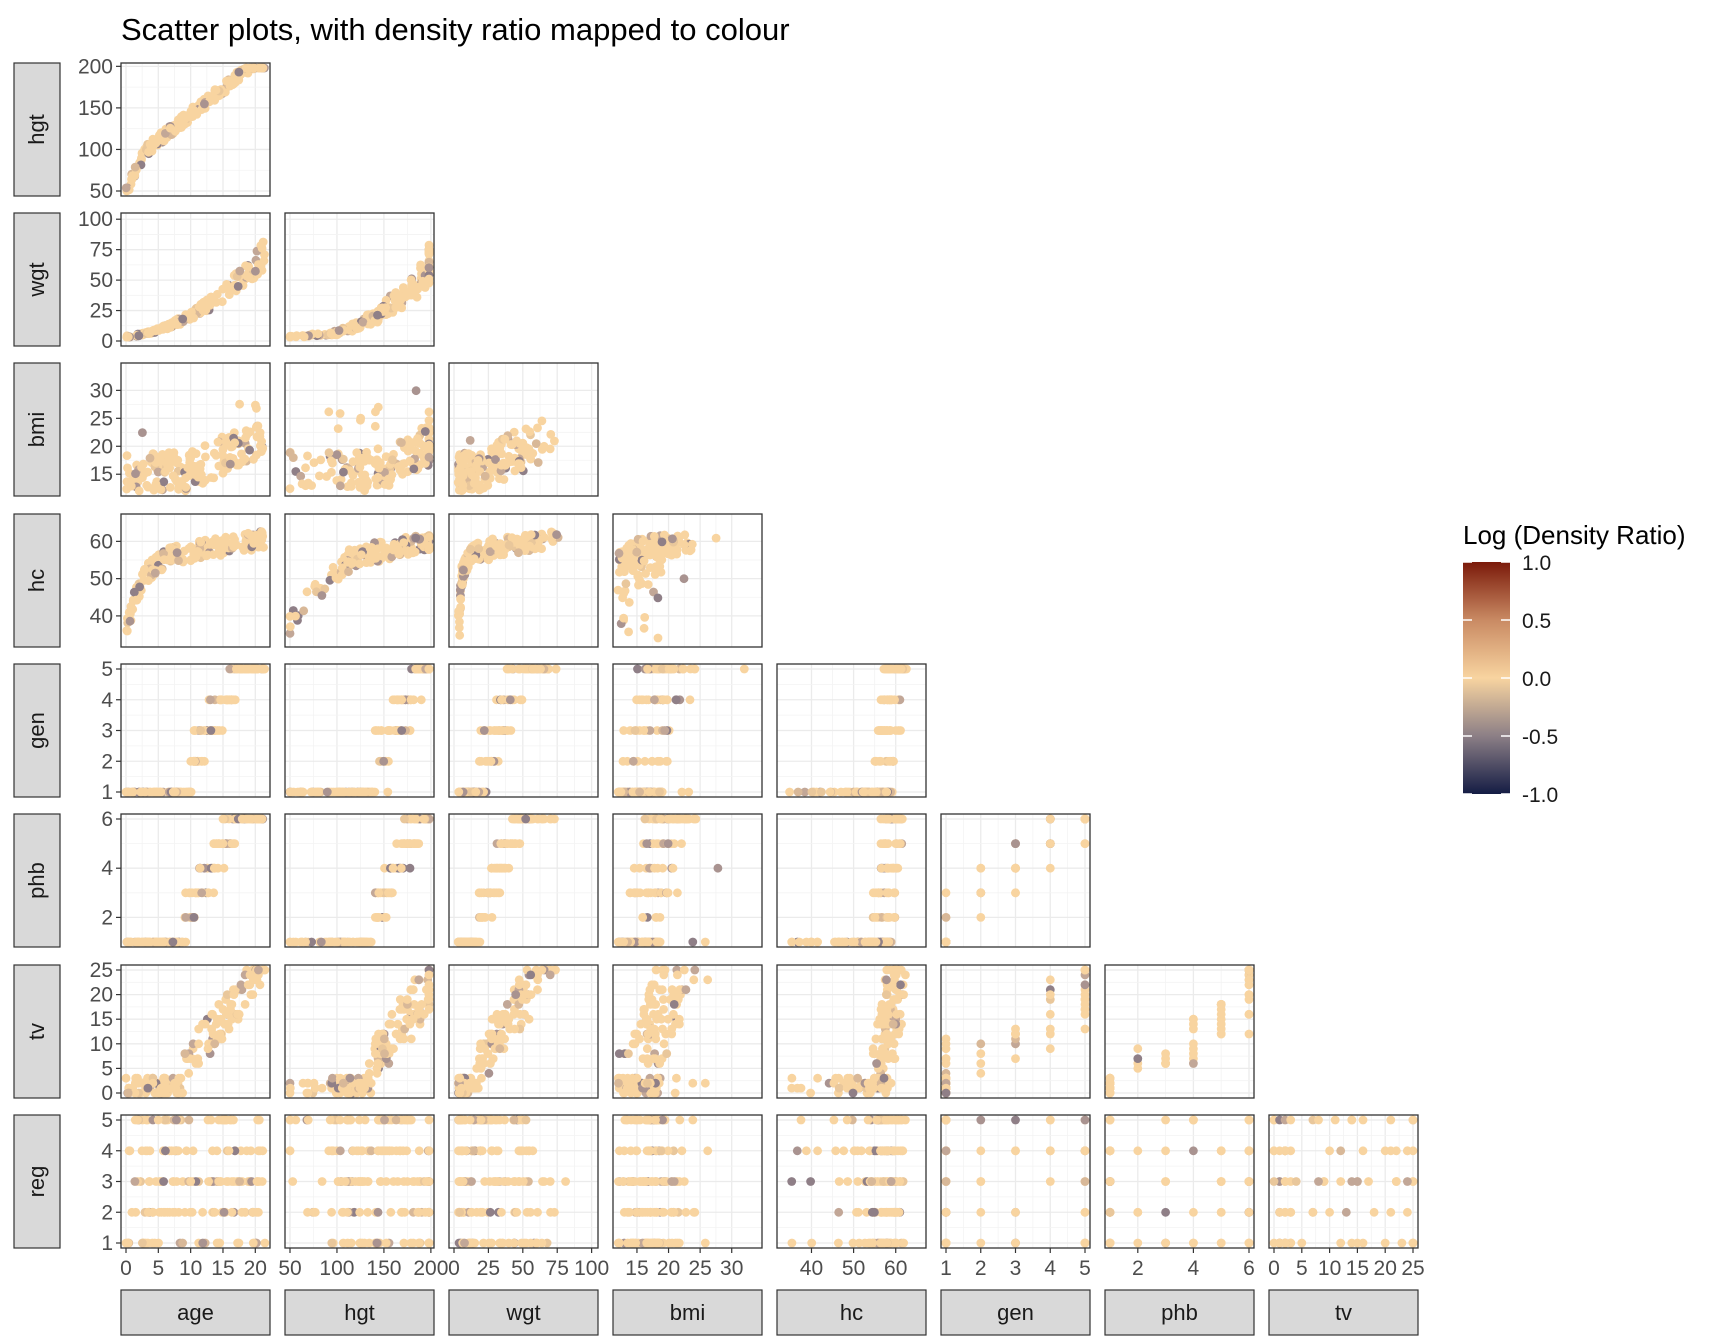  Describe the element at coordinates (359, 440) in the screenshot. I see `points-bmi-vs-hgt` at that location.